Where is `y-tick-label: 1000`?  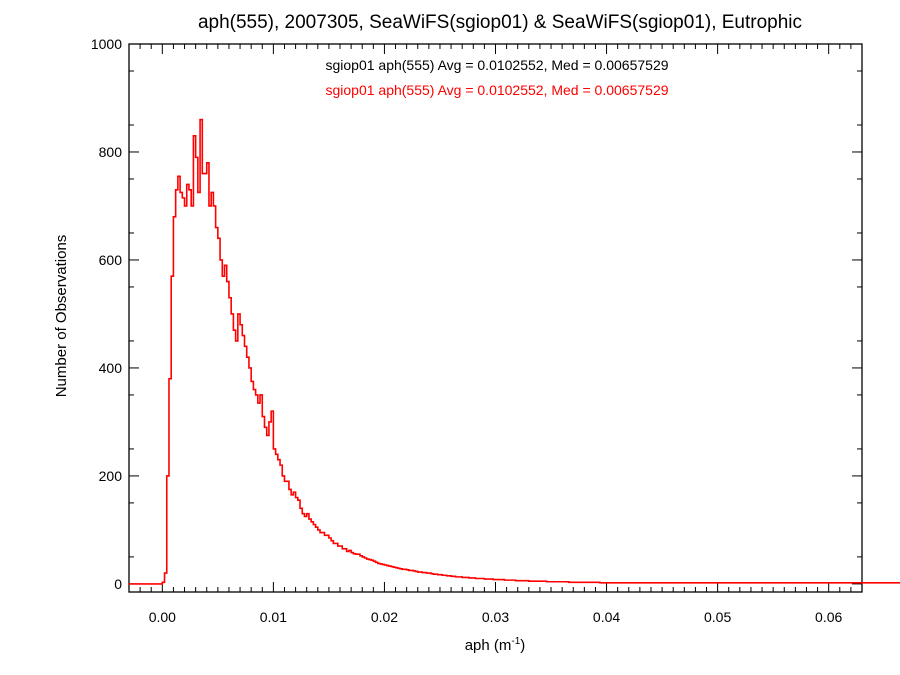 y-tick-label: 1000 is located at coordinates (106, 44).